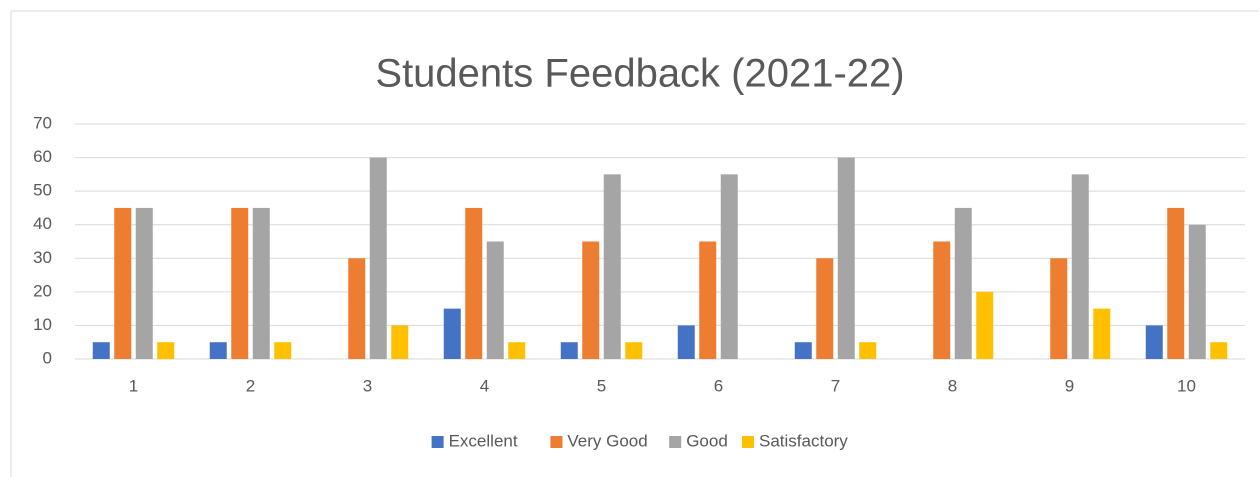 This screenshot has height=477, width=1260. Describe the element at coordinates (718, 385) in the screenshot. I see `x-tick-label: 6` at that location.